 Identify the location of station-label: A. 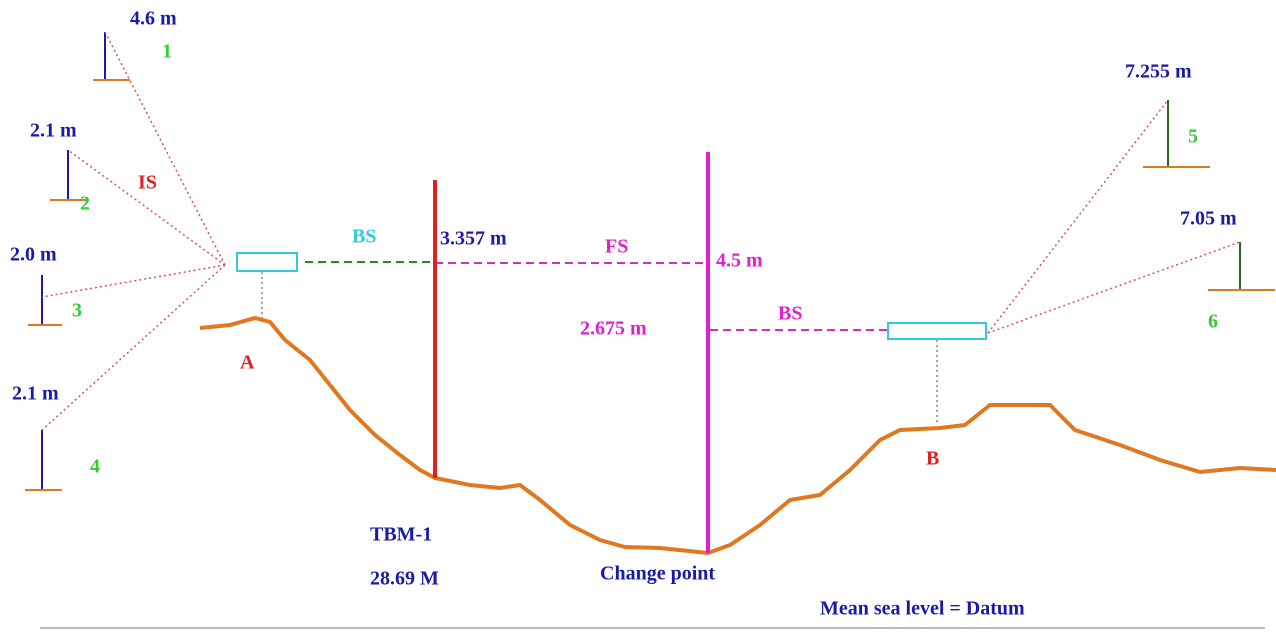
(247, 363).